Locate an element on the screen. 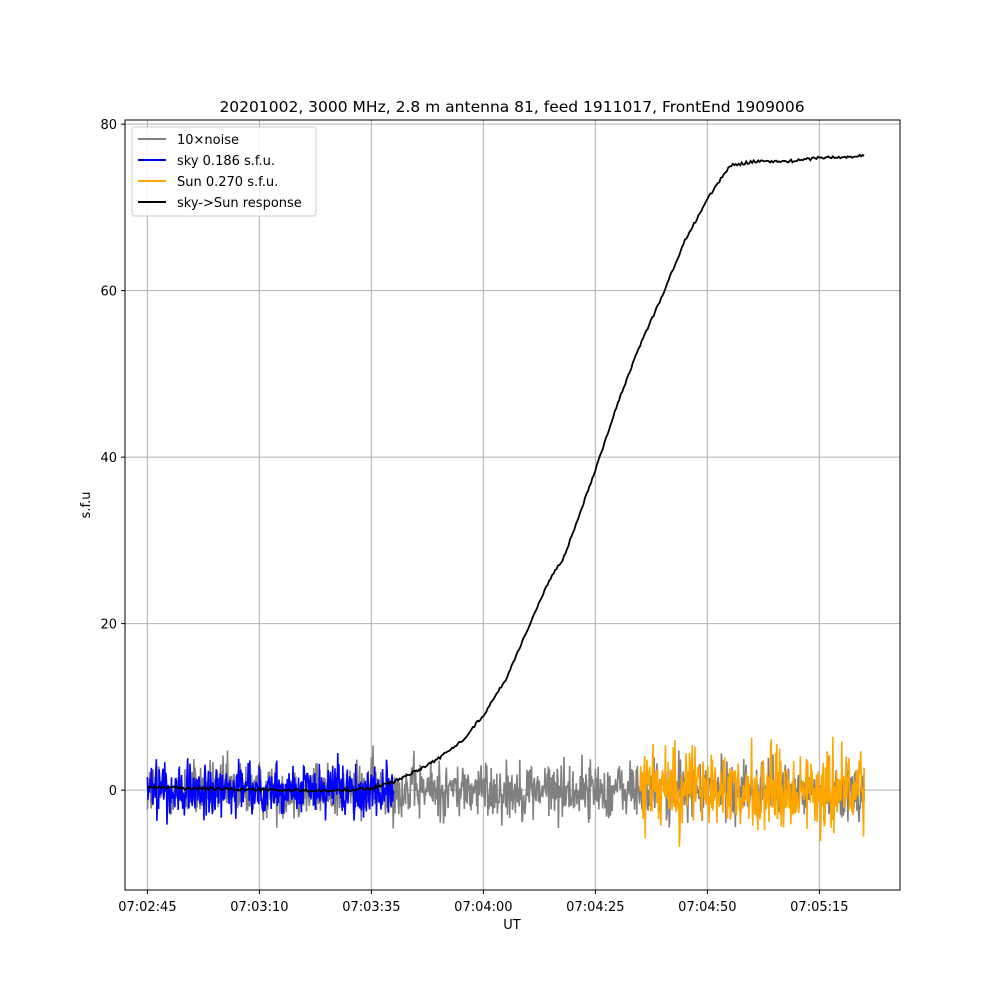 Image resolution: width=1000 pixels, height=1000 pixels. legend-box is located at coordinates (224, 171).